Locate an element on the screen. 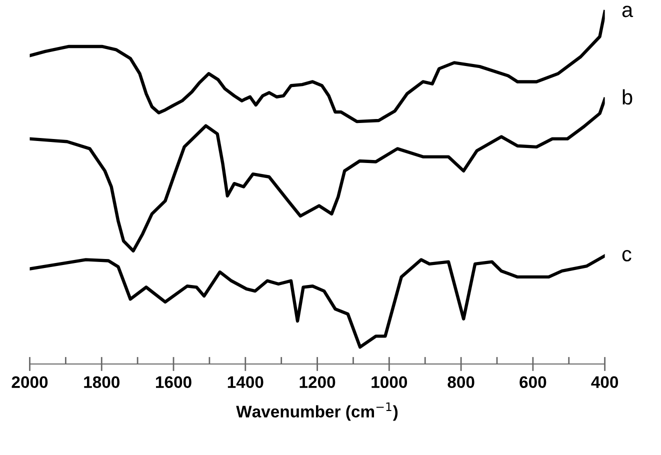  series-label: a is located at coordinates (628, 12).